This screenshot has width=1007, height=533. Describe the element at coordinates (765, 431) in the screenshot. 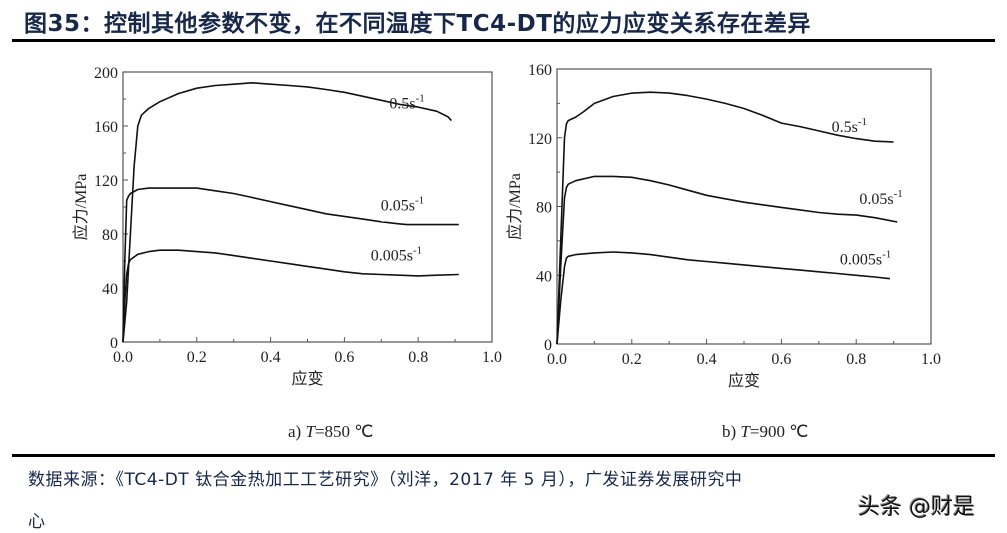

I see `chart-caption: b) T=900 ℃` at that location.